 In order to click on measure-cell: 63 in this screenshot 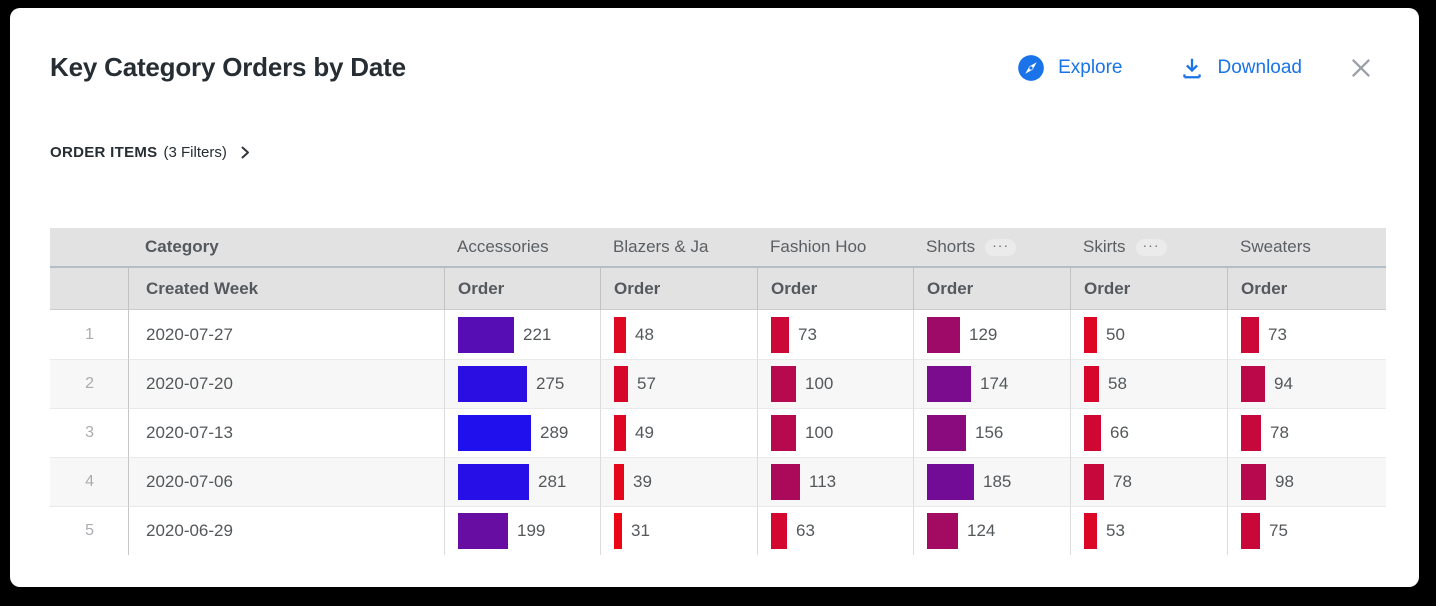, I will do `click(835, 530)`.